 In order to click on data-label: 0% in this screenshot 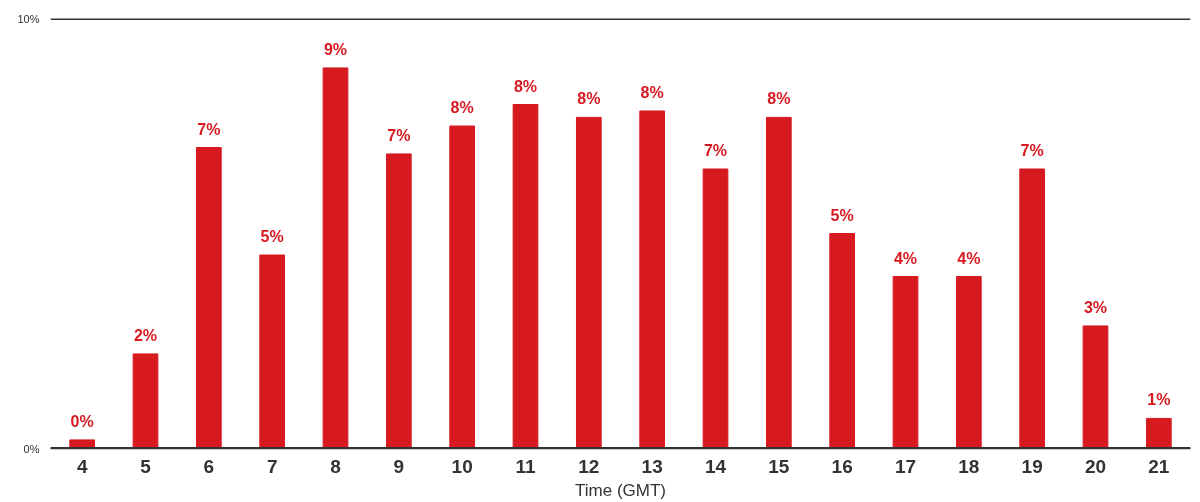, I will do `click(82, 421)`.